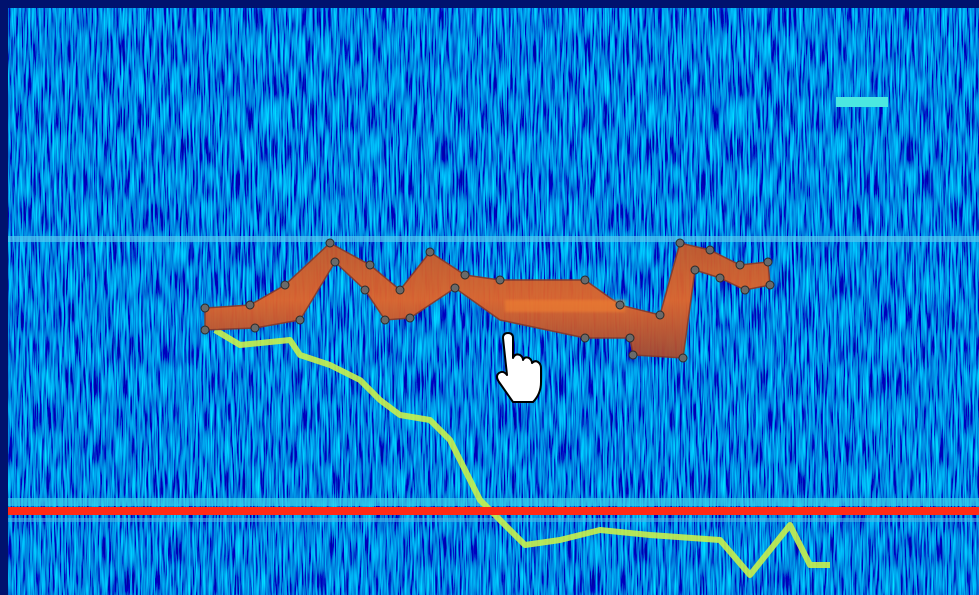 The image size is (979, 595). I want to click on polygon-highlight, so click(565, 306).